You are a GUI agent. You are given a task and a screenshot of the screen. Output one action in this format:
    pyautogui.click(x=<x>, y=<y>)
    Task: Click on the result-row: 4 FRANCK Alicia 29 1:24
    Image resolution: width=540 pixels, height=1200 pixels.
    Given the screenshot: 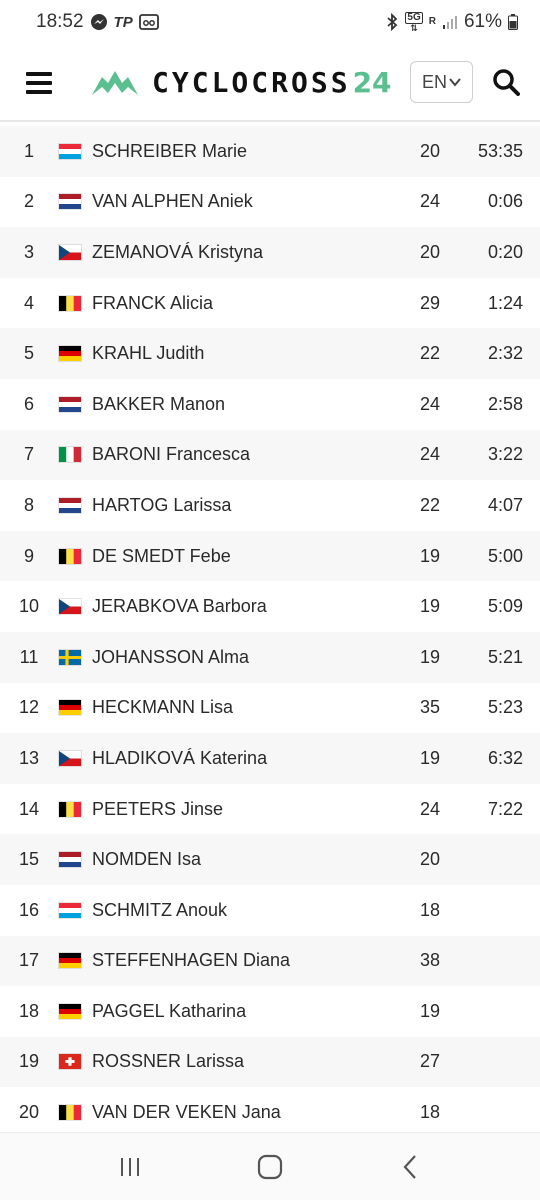 What is the action you would take?
    pyautogui.click(x=270, y=303)
    